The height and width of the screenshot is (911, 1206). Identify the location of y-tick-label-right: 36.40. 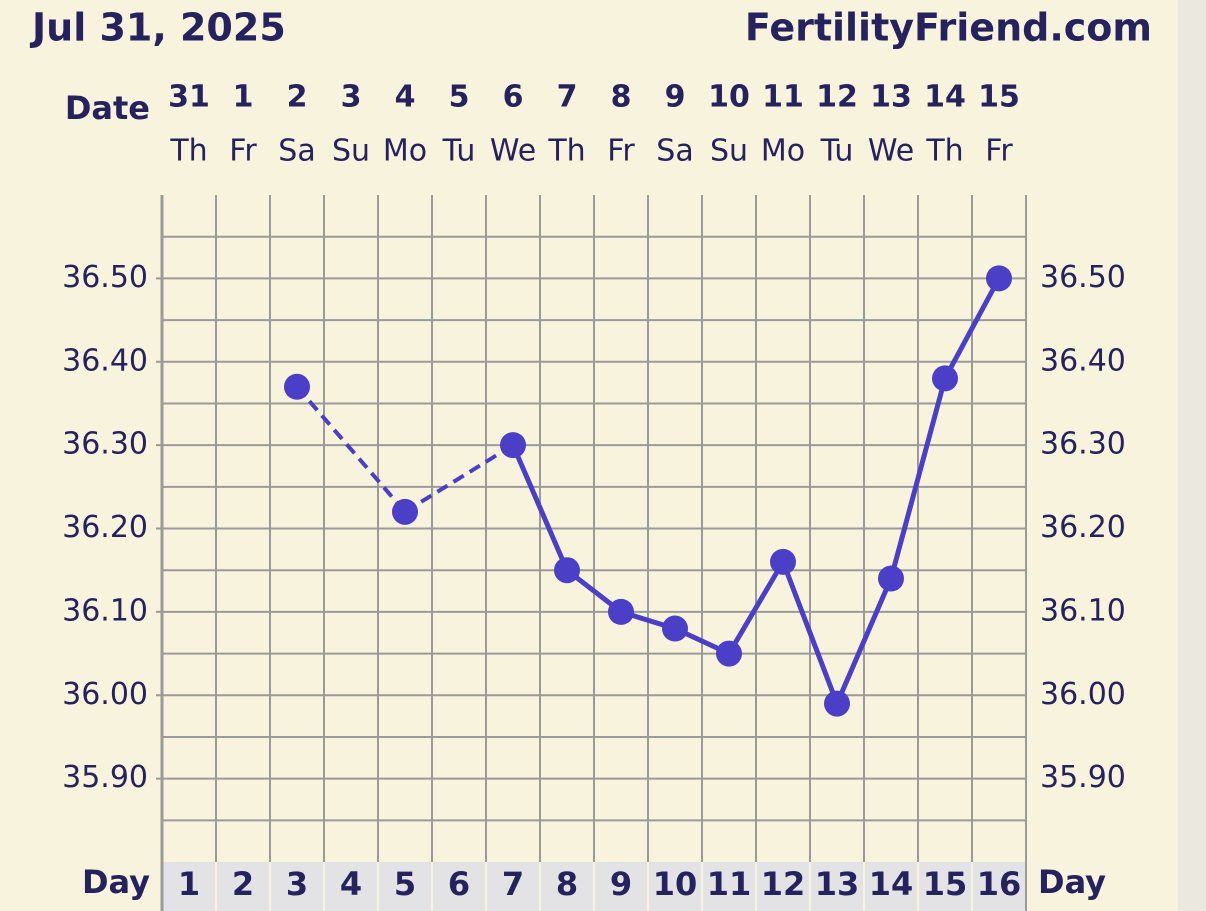
(1083, 360).